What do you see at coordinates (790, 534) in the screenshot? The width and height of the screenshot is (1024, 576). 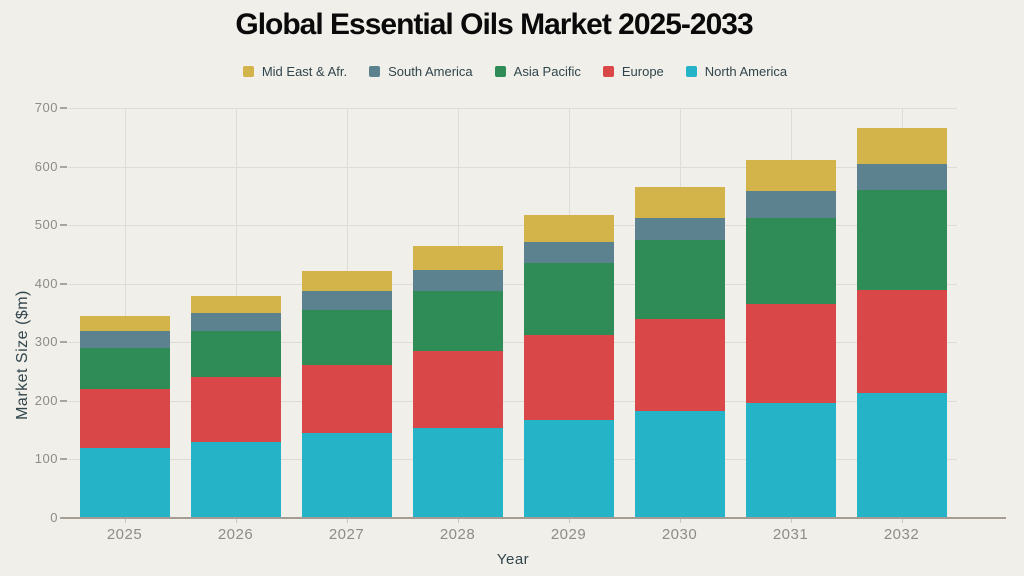 I see `x-tick-label: 2031` at bounding box center [790, 534].